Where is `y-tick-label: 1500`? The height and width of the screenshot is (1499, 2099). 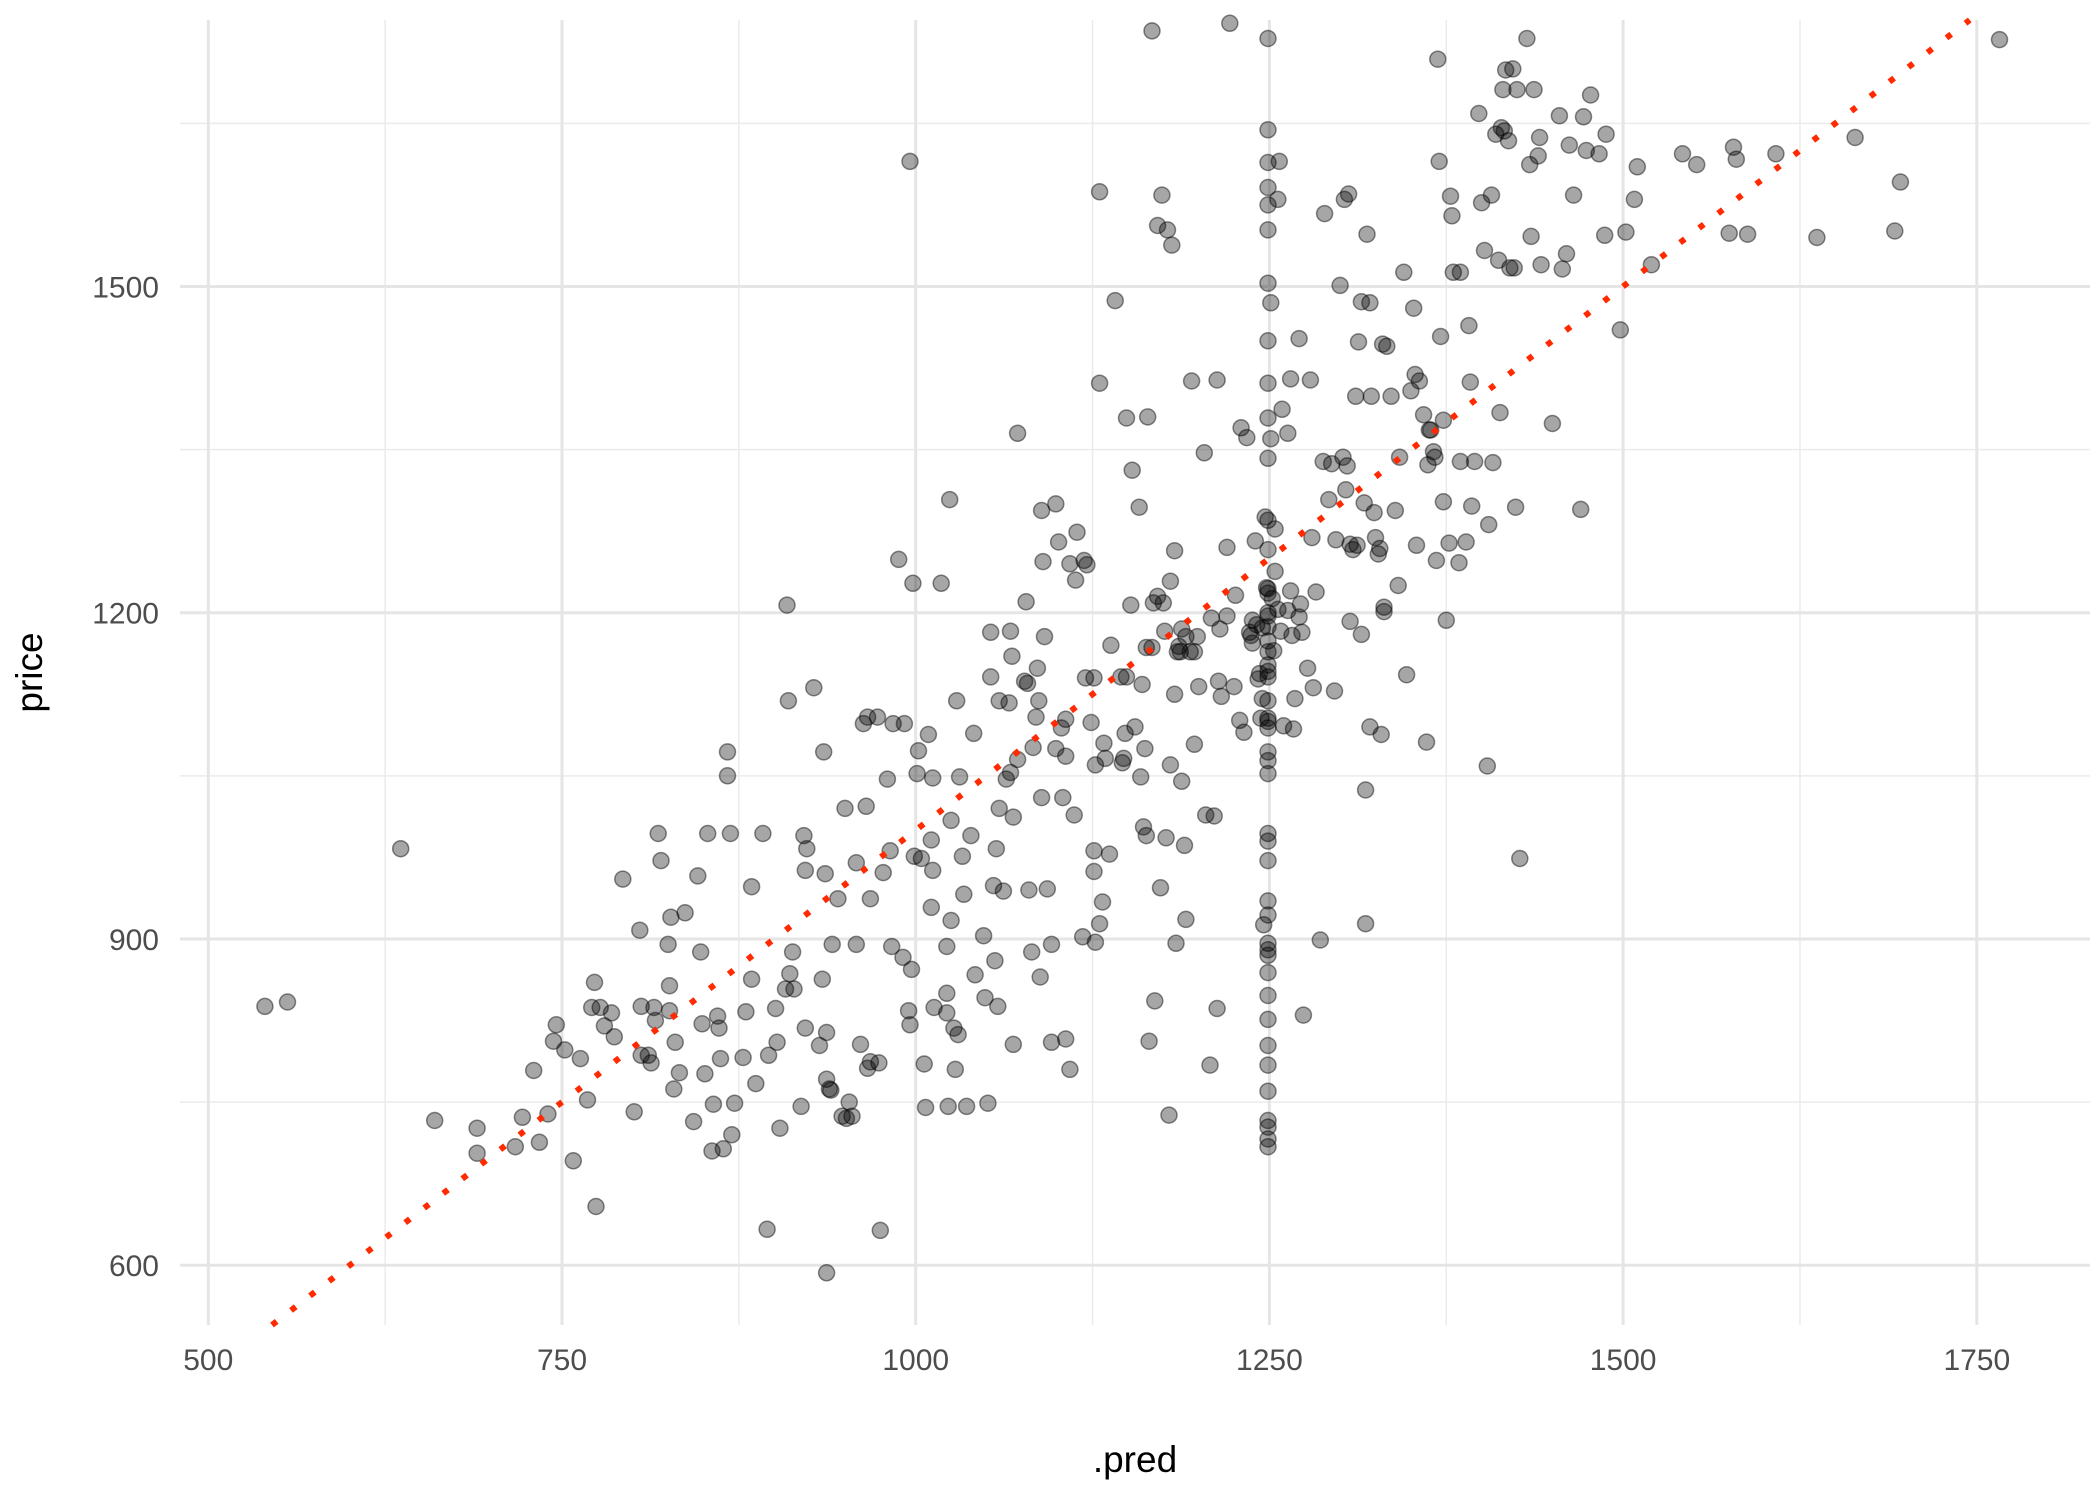
y-tick-label: 1500 is located at coordinates (125, 287).